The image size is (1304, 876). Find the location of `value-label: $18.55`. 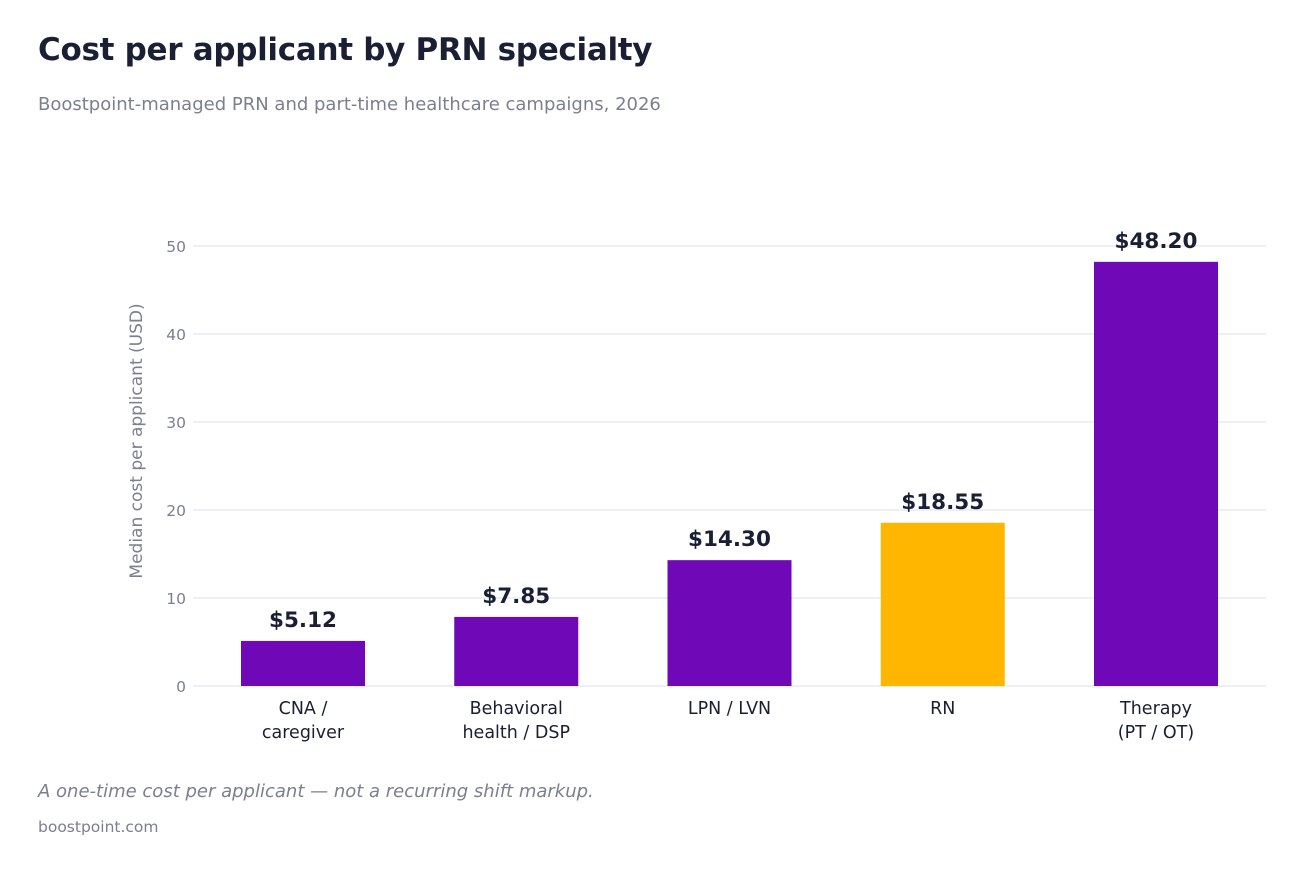

value-label: $18.55 is located at coordinates (942, 502).